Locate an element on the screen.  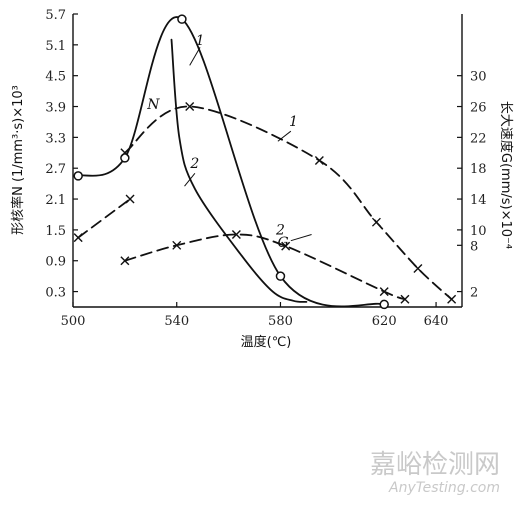
y-left-tick-label: 4.5 is located at coordinates (55, 77).